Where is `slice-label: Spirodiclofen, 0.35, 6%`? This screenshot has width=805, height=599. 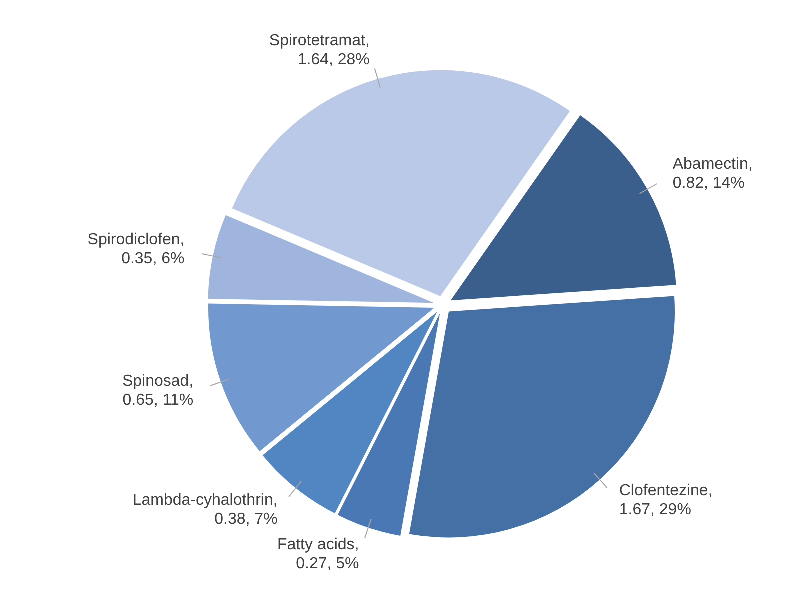
slice-label: Spirodiclofen, 0.35, 6% is located at coordinates (136, 249).